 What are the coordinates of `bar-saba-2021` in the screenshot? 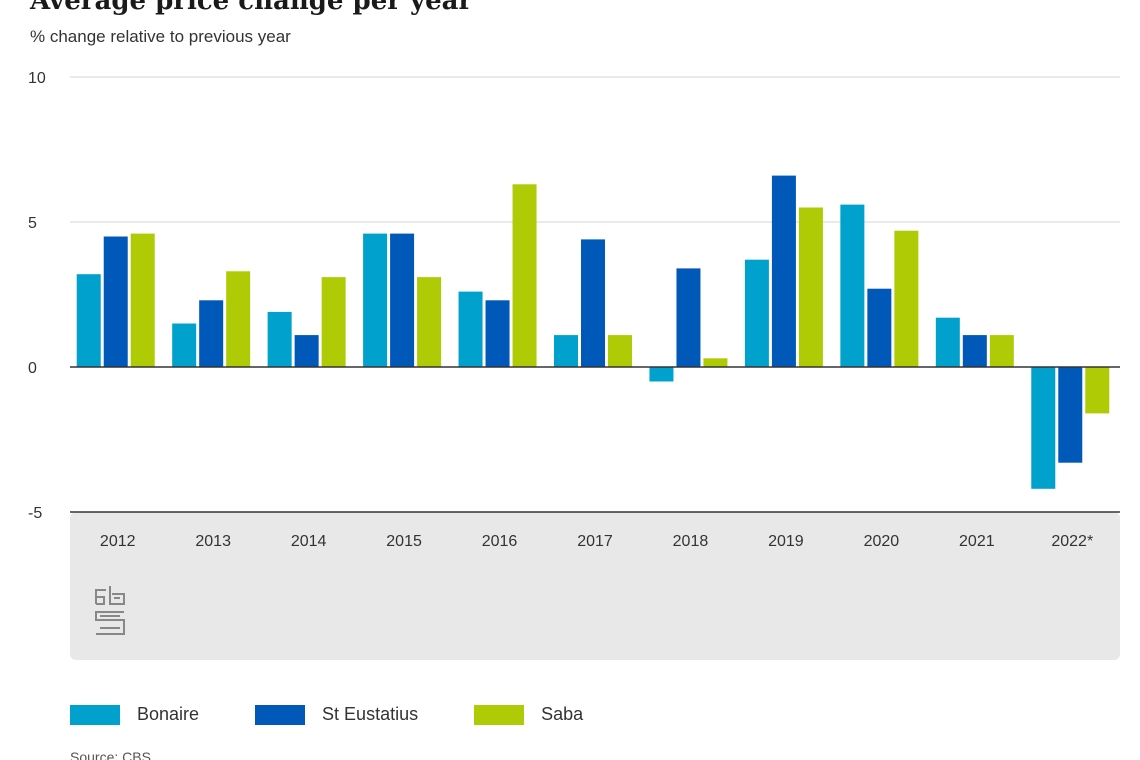 It's located at (1001, 351).